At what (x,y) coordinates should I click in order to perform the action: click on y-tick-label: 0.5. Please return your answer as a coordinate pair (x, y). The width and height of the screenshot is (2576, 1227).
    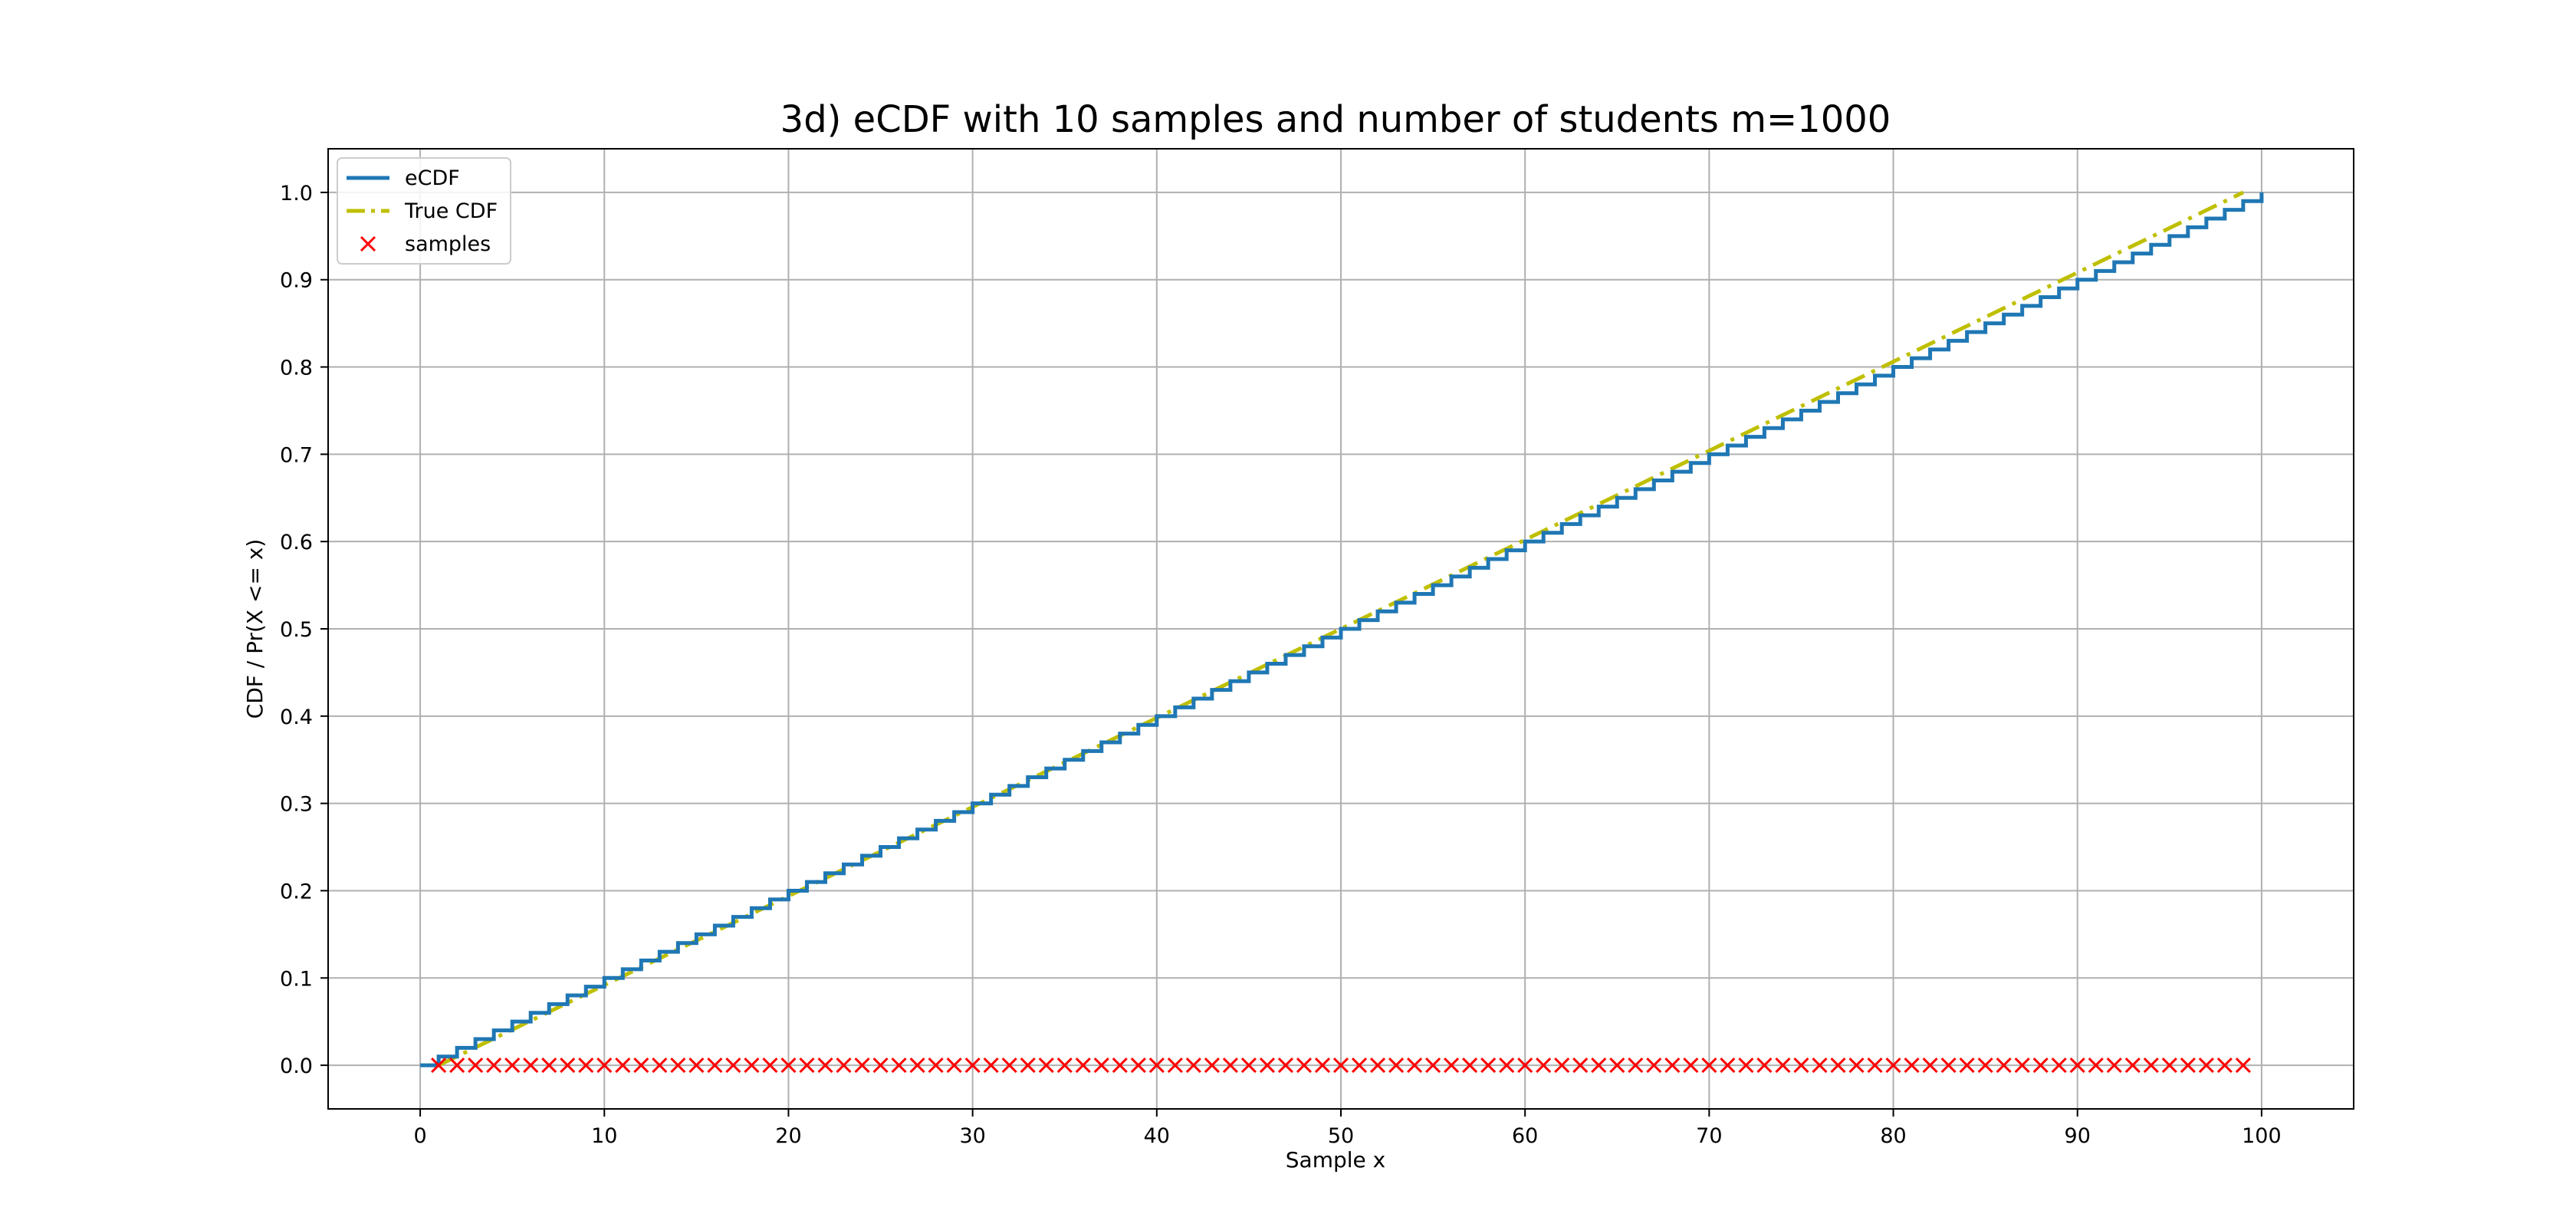
    Looking at the image, I should click on (297, 630).